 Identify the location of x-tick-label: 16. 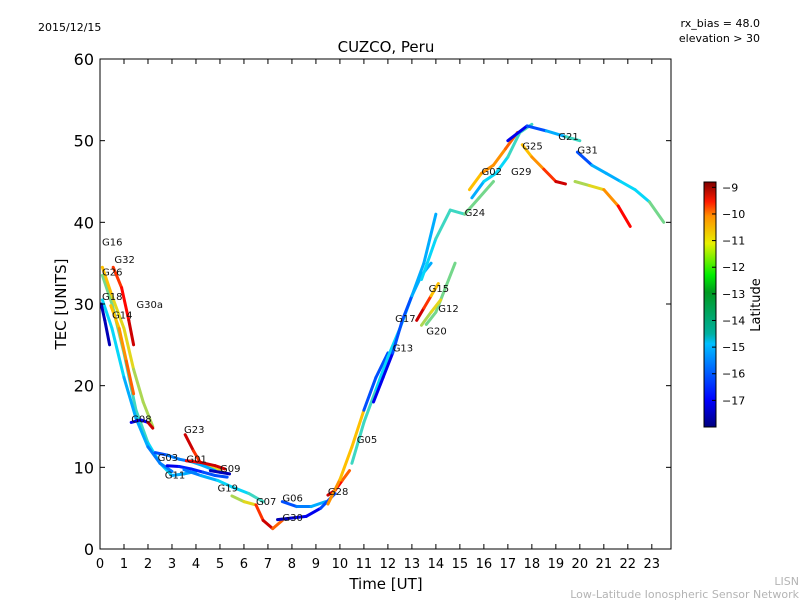
(484, 564).